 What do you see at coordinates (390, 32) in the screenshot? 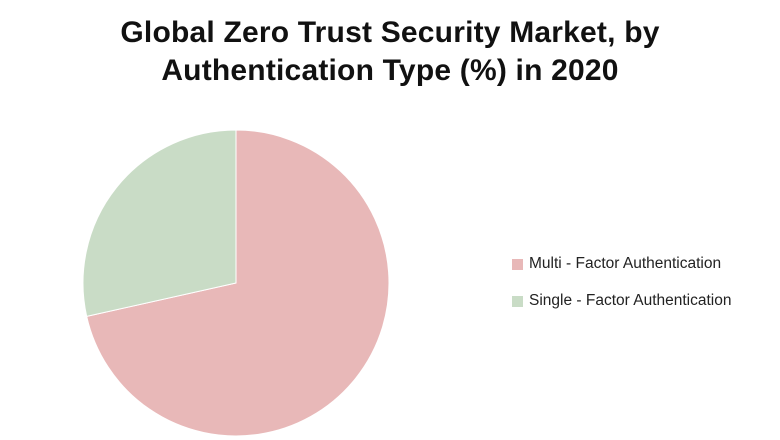
I see `chart-title-line-1: Global Zero Trust Security Market, by` at bounding box center [390, 32].